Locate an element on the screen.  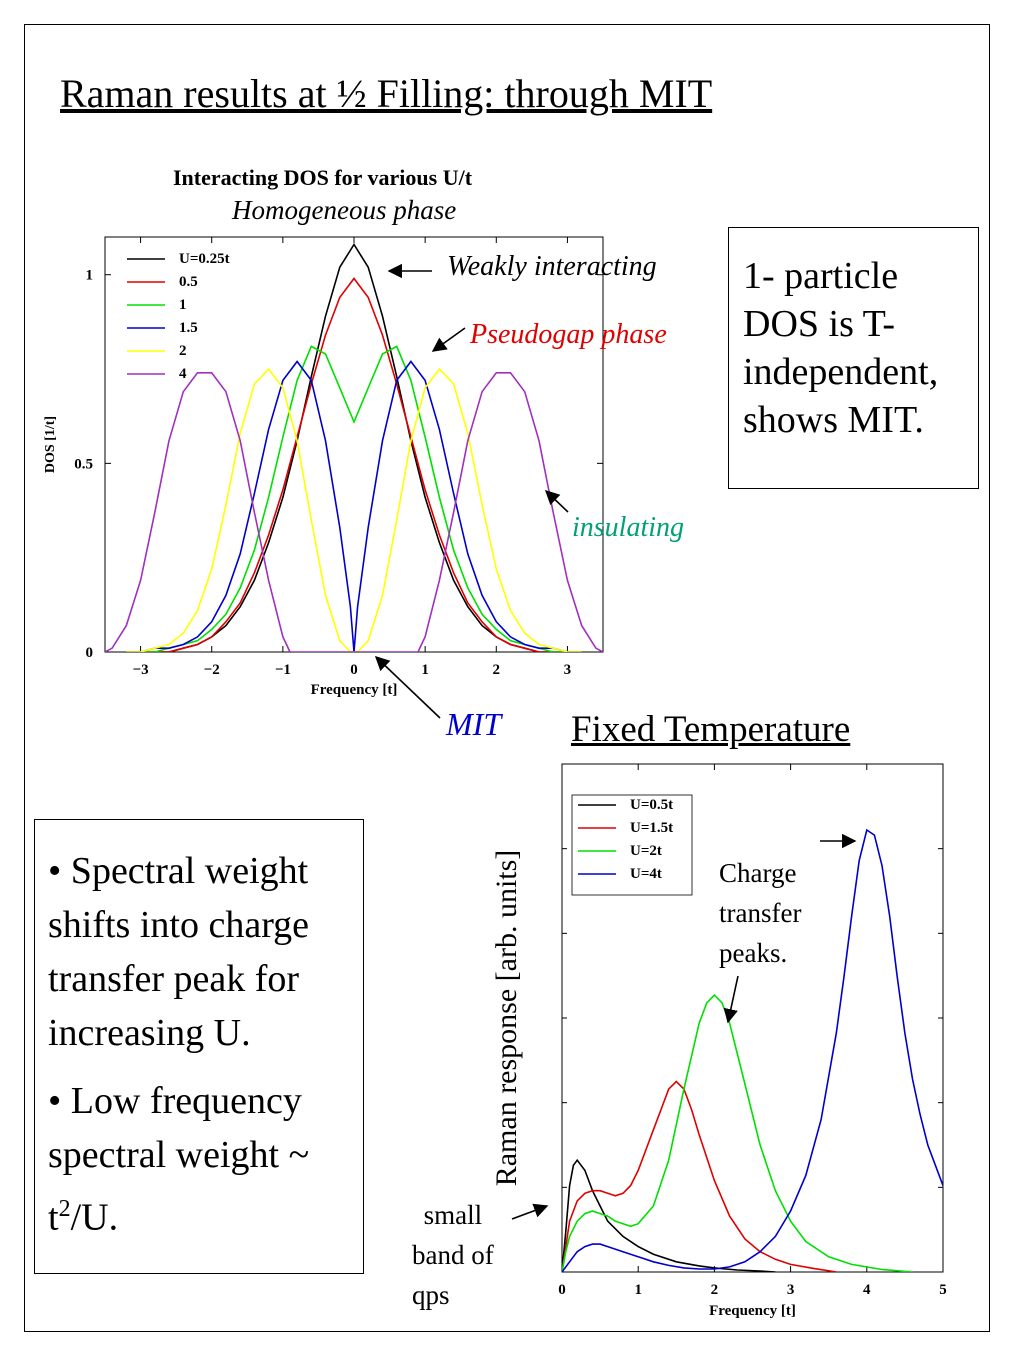
legend-label: U=0.25t is located at coordinates (204, 259).